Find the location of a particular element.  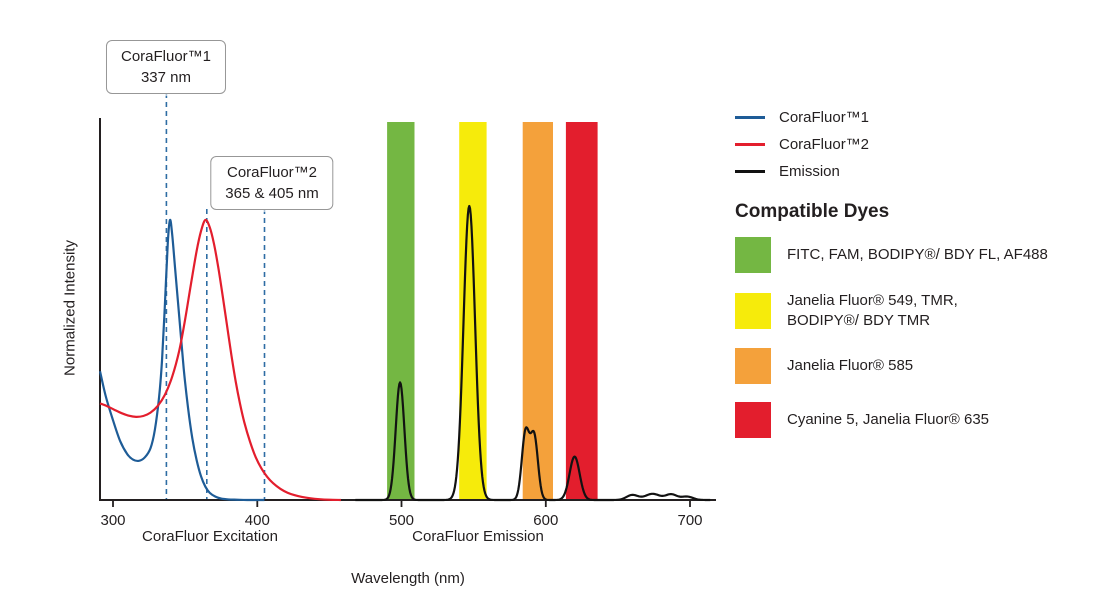

legend-line-swatch-emission is located at coordinates (750, 171).